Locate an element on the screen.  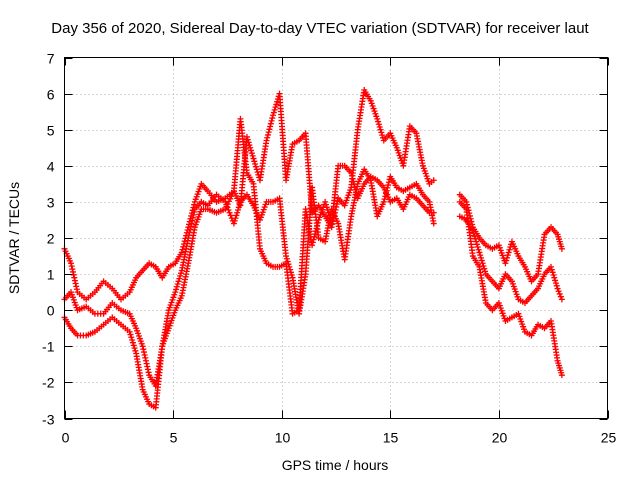
x-tick-label: 25 is located at coordinates (609, 438).